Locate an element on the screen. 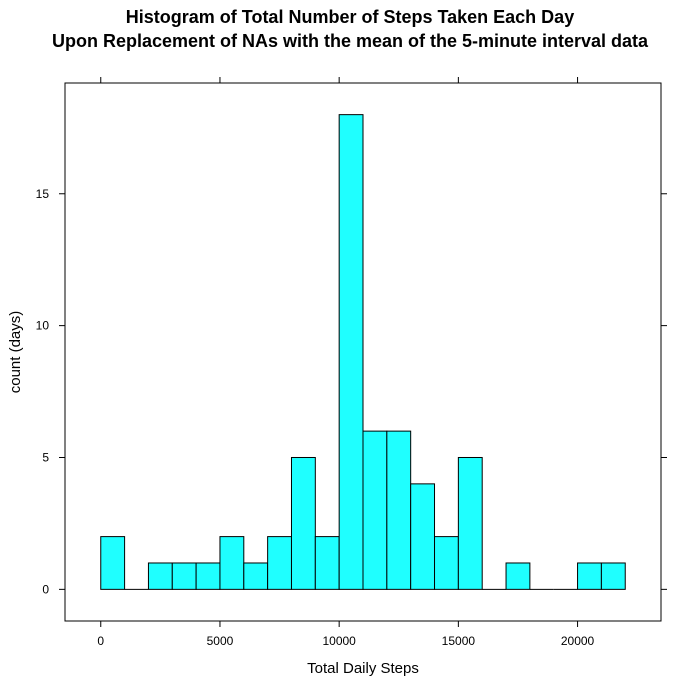  x-tick-label: 5000 is located at coordinates (220, 641).